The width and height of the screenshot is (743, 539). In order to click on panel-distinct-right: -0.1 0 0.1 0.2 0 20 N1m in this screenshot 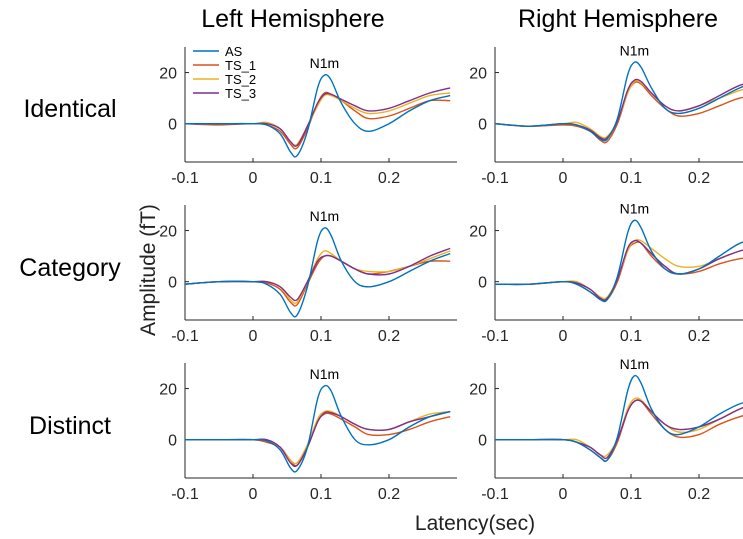, I will do `click(606, 429)`.